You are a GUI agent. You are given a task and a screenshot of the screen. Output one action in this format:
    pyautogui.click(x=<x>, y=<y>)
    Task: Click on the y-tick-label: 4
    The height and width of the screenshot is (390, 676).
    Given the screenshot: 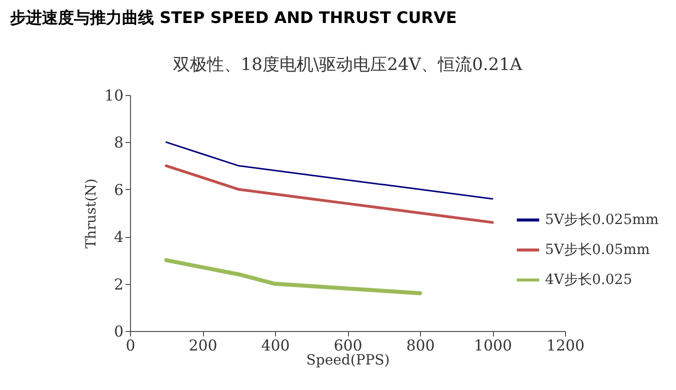 What is the action you would take?
    pyautogui.click(x=119, y=237)
    